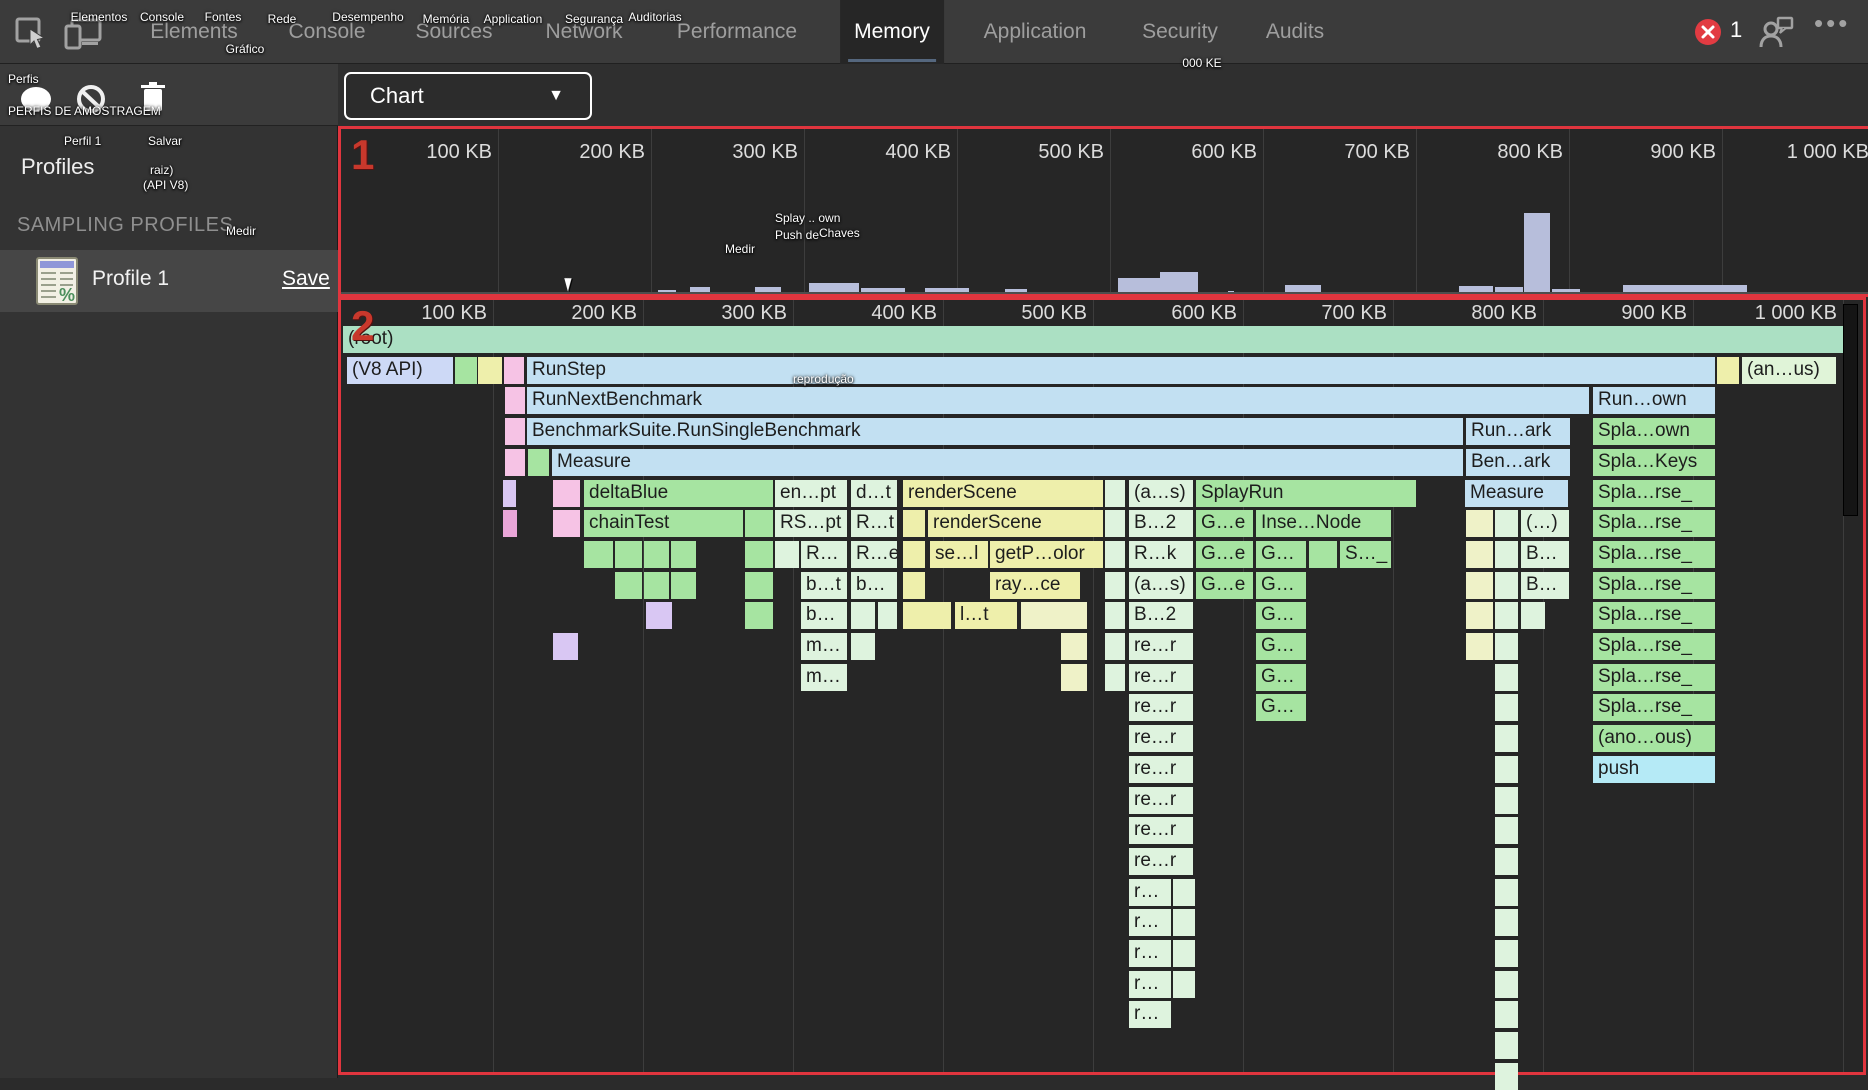 This screenshot has height=1090, width=1868. I want to click on feedback-icon, so click(1776, 32).